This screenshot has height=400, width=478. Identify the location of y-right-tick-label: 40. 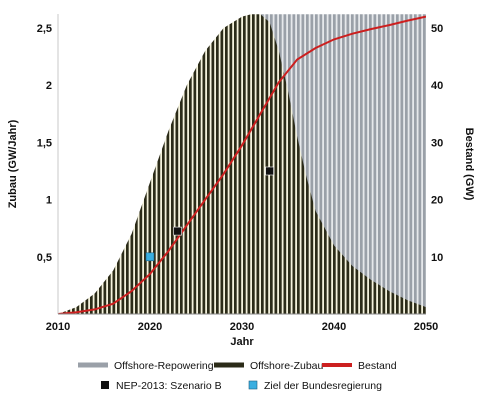
(437, 86).